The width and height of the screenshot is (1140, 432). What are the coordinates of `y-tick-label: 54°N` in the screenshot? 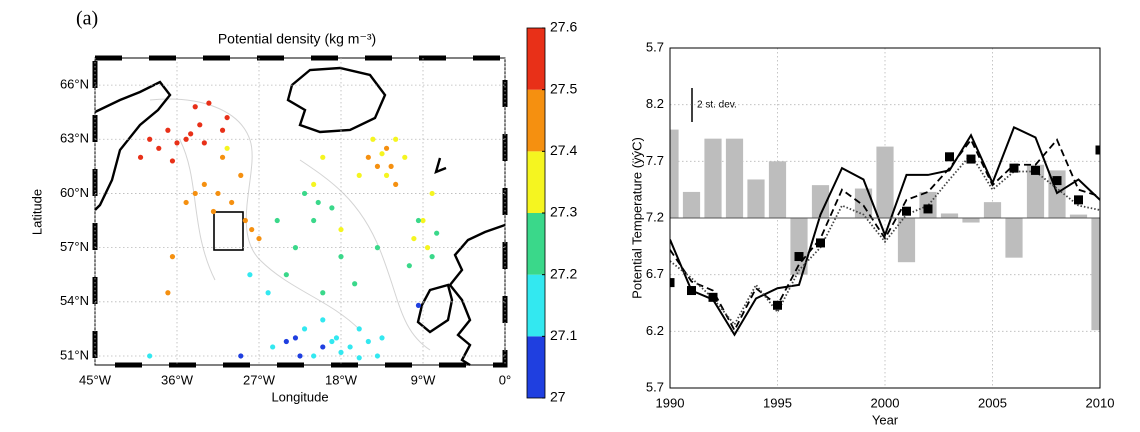 It's located at (74, 300).